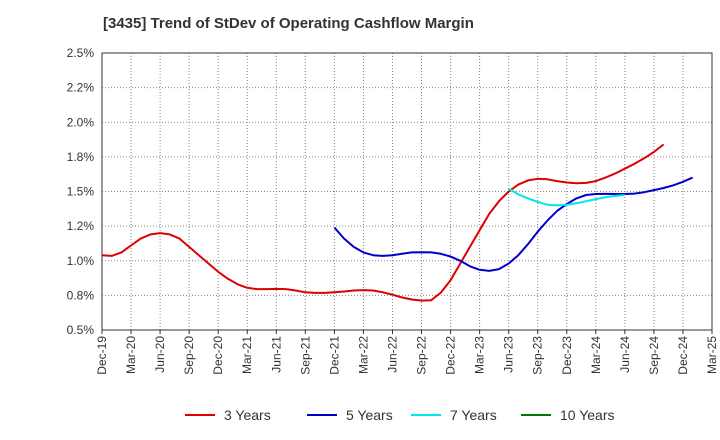 The image size is (720, 440). What do you see at coordinates (392, 354) in the screenshot?
I see `x-tick-label: Jun-22` at bounding box center [392, 354].